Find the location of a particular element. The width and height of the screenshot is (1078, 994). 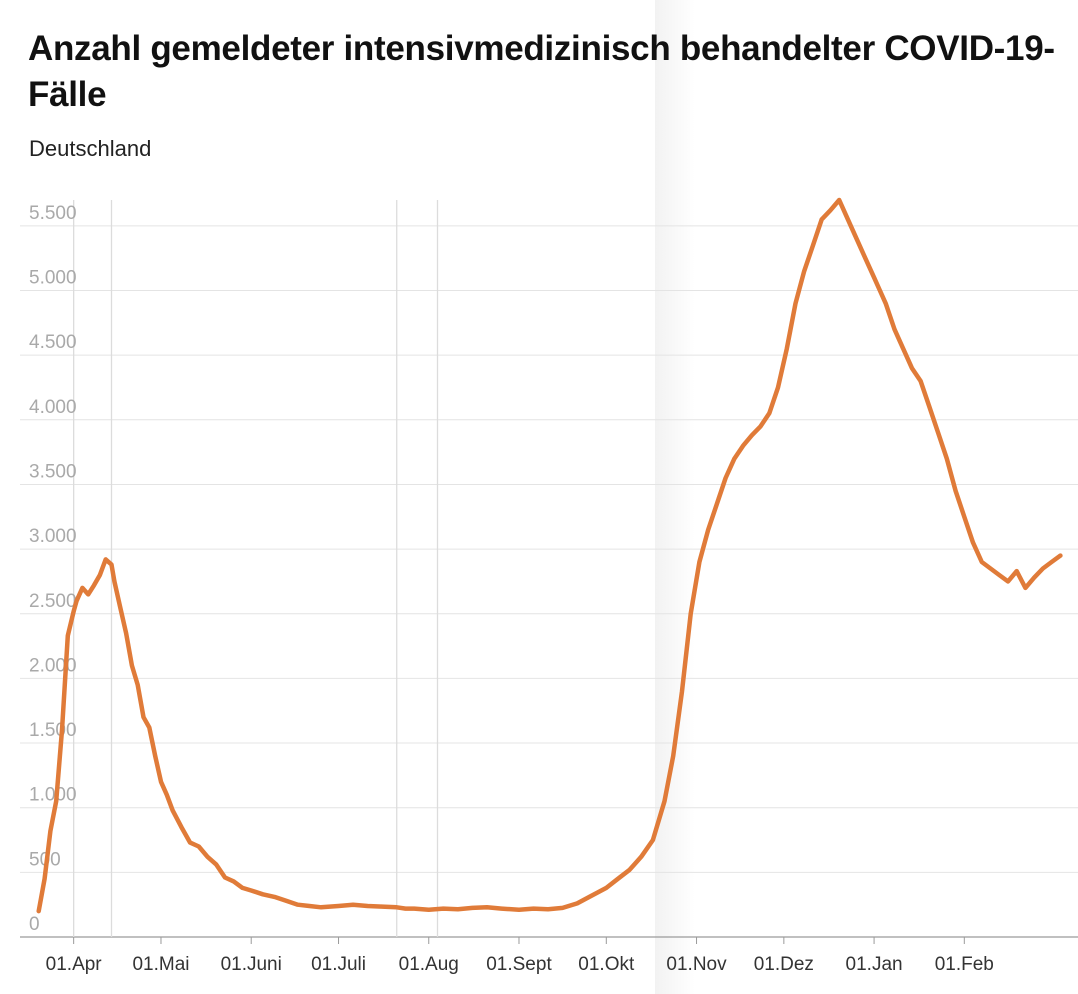

y-tick-label: 4.000 is located at coordinates (53, 407).